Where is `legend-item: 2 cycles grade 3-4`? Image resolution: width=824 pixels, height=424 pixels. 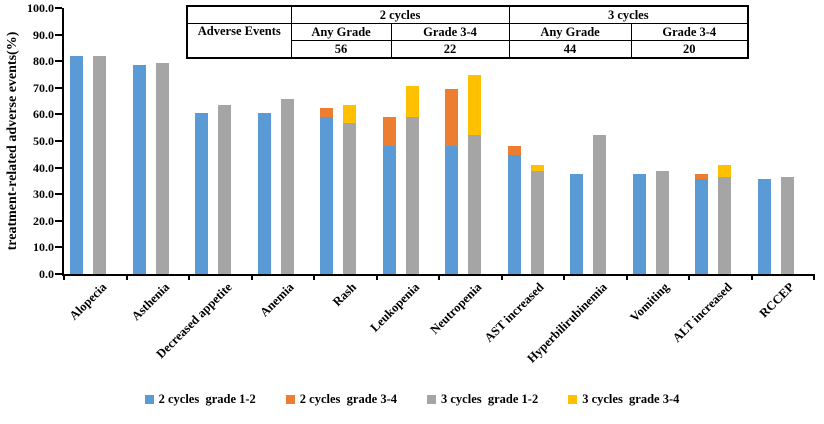 legend-item: 2 cycles grade 3-4 is located at coordinates (341, 399).